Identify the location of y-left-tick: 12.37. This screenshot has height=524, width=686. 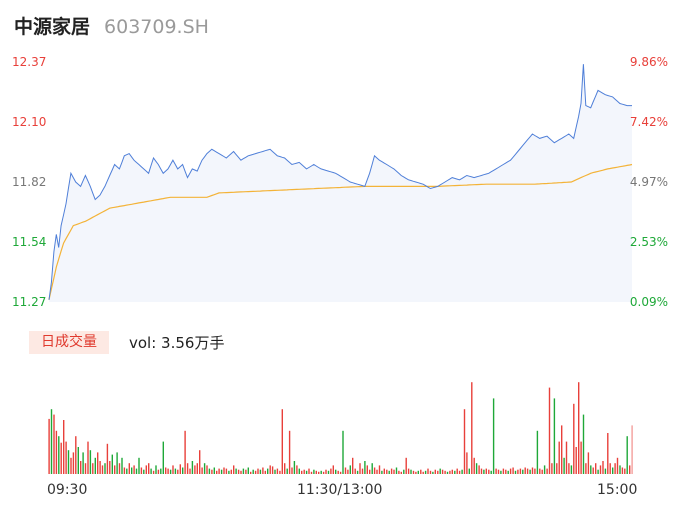
(29, 62).